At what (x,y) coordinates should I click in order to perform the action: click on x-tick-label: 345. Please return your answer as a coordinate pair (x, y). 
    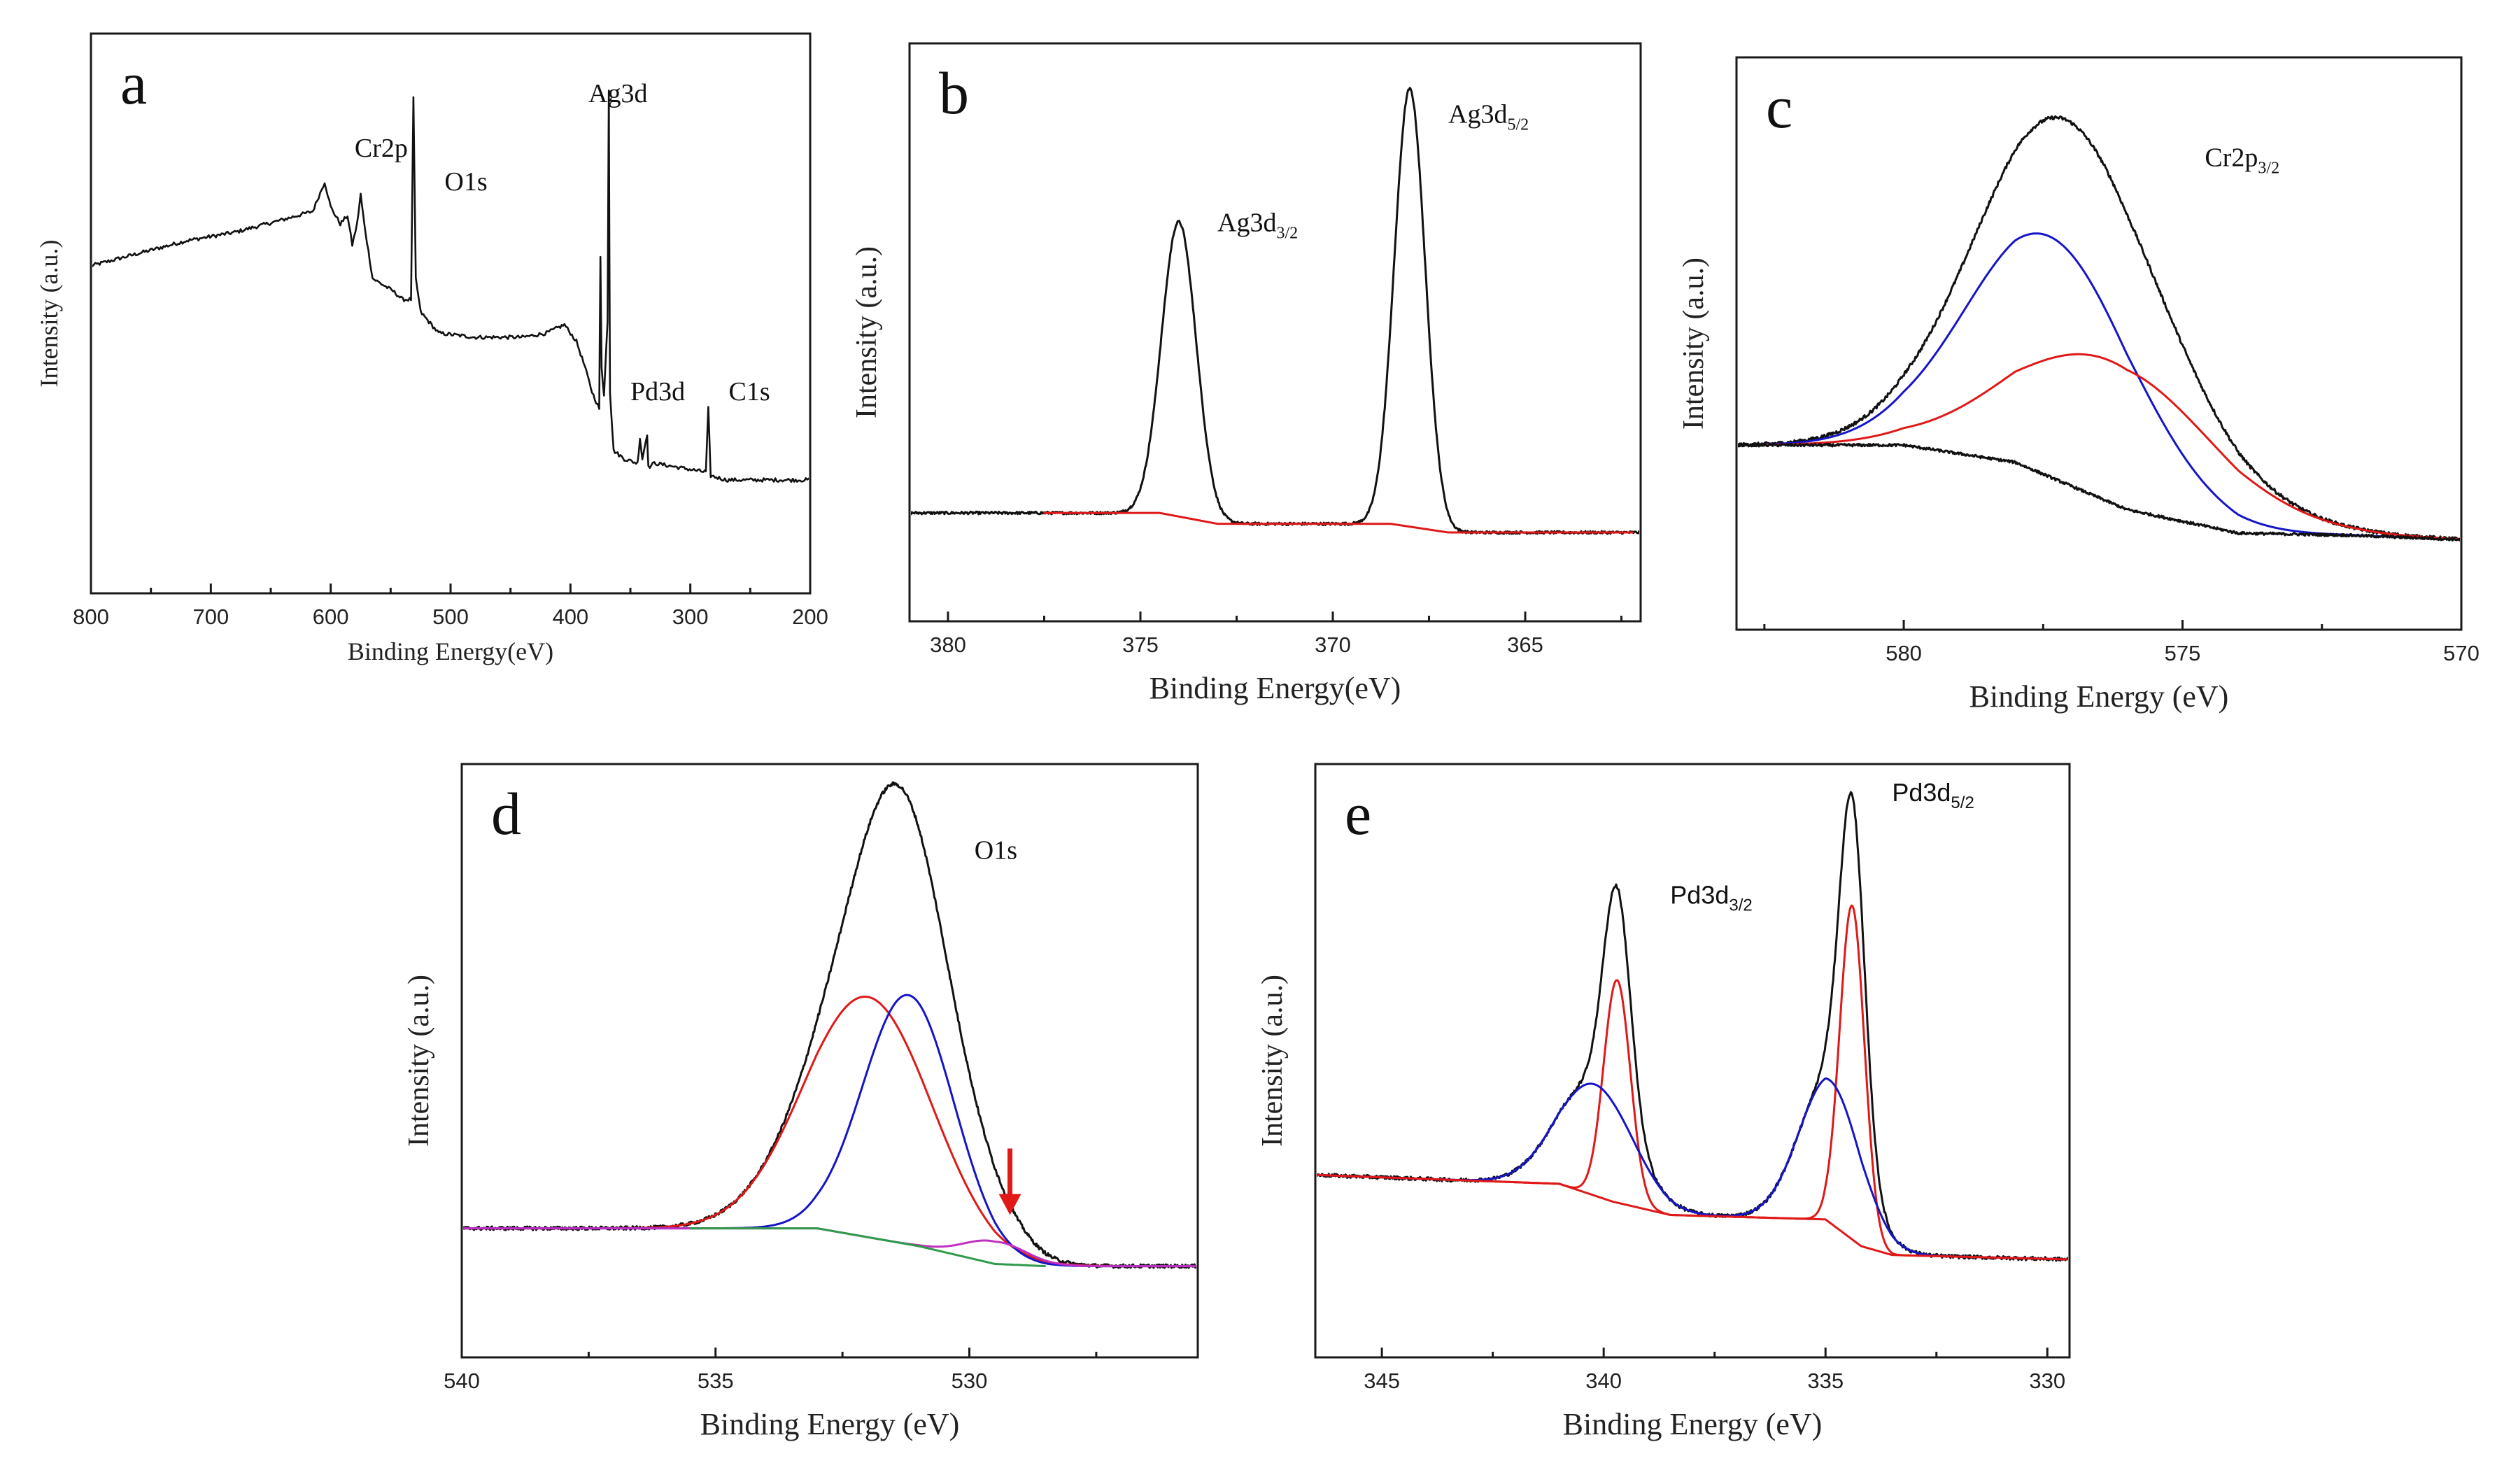
    Looking at the image, I should click on (1382, 1381).